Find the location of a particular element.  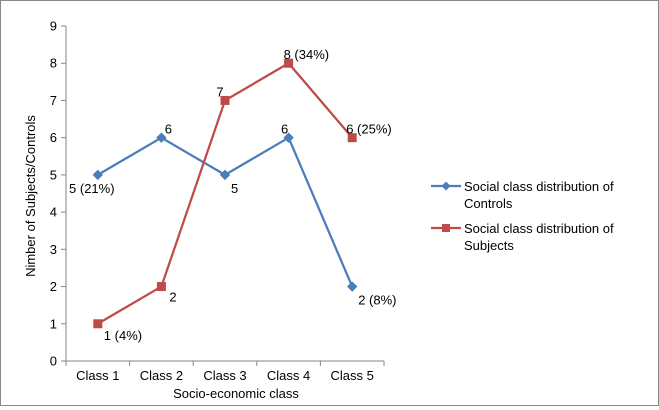

x-tick-label: Class 3 is located at coordinates (224, 375).